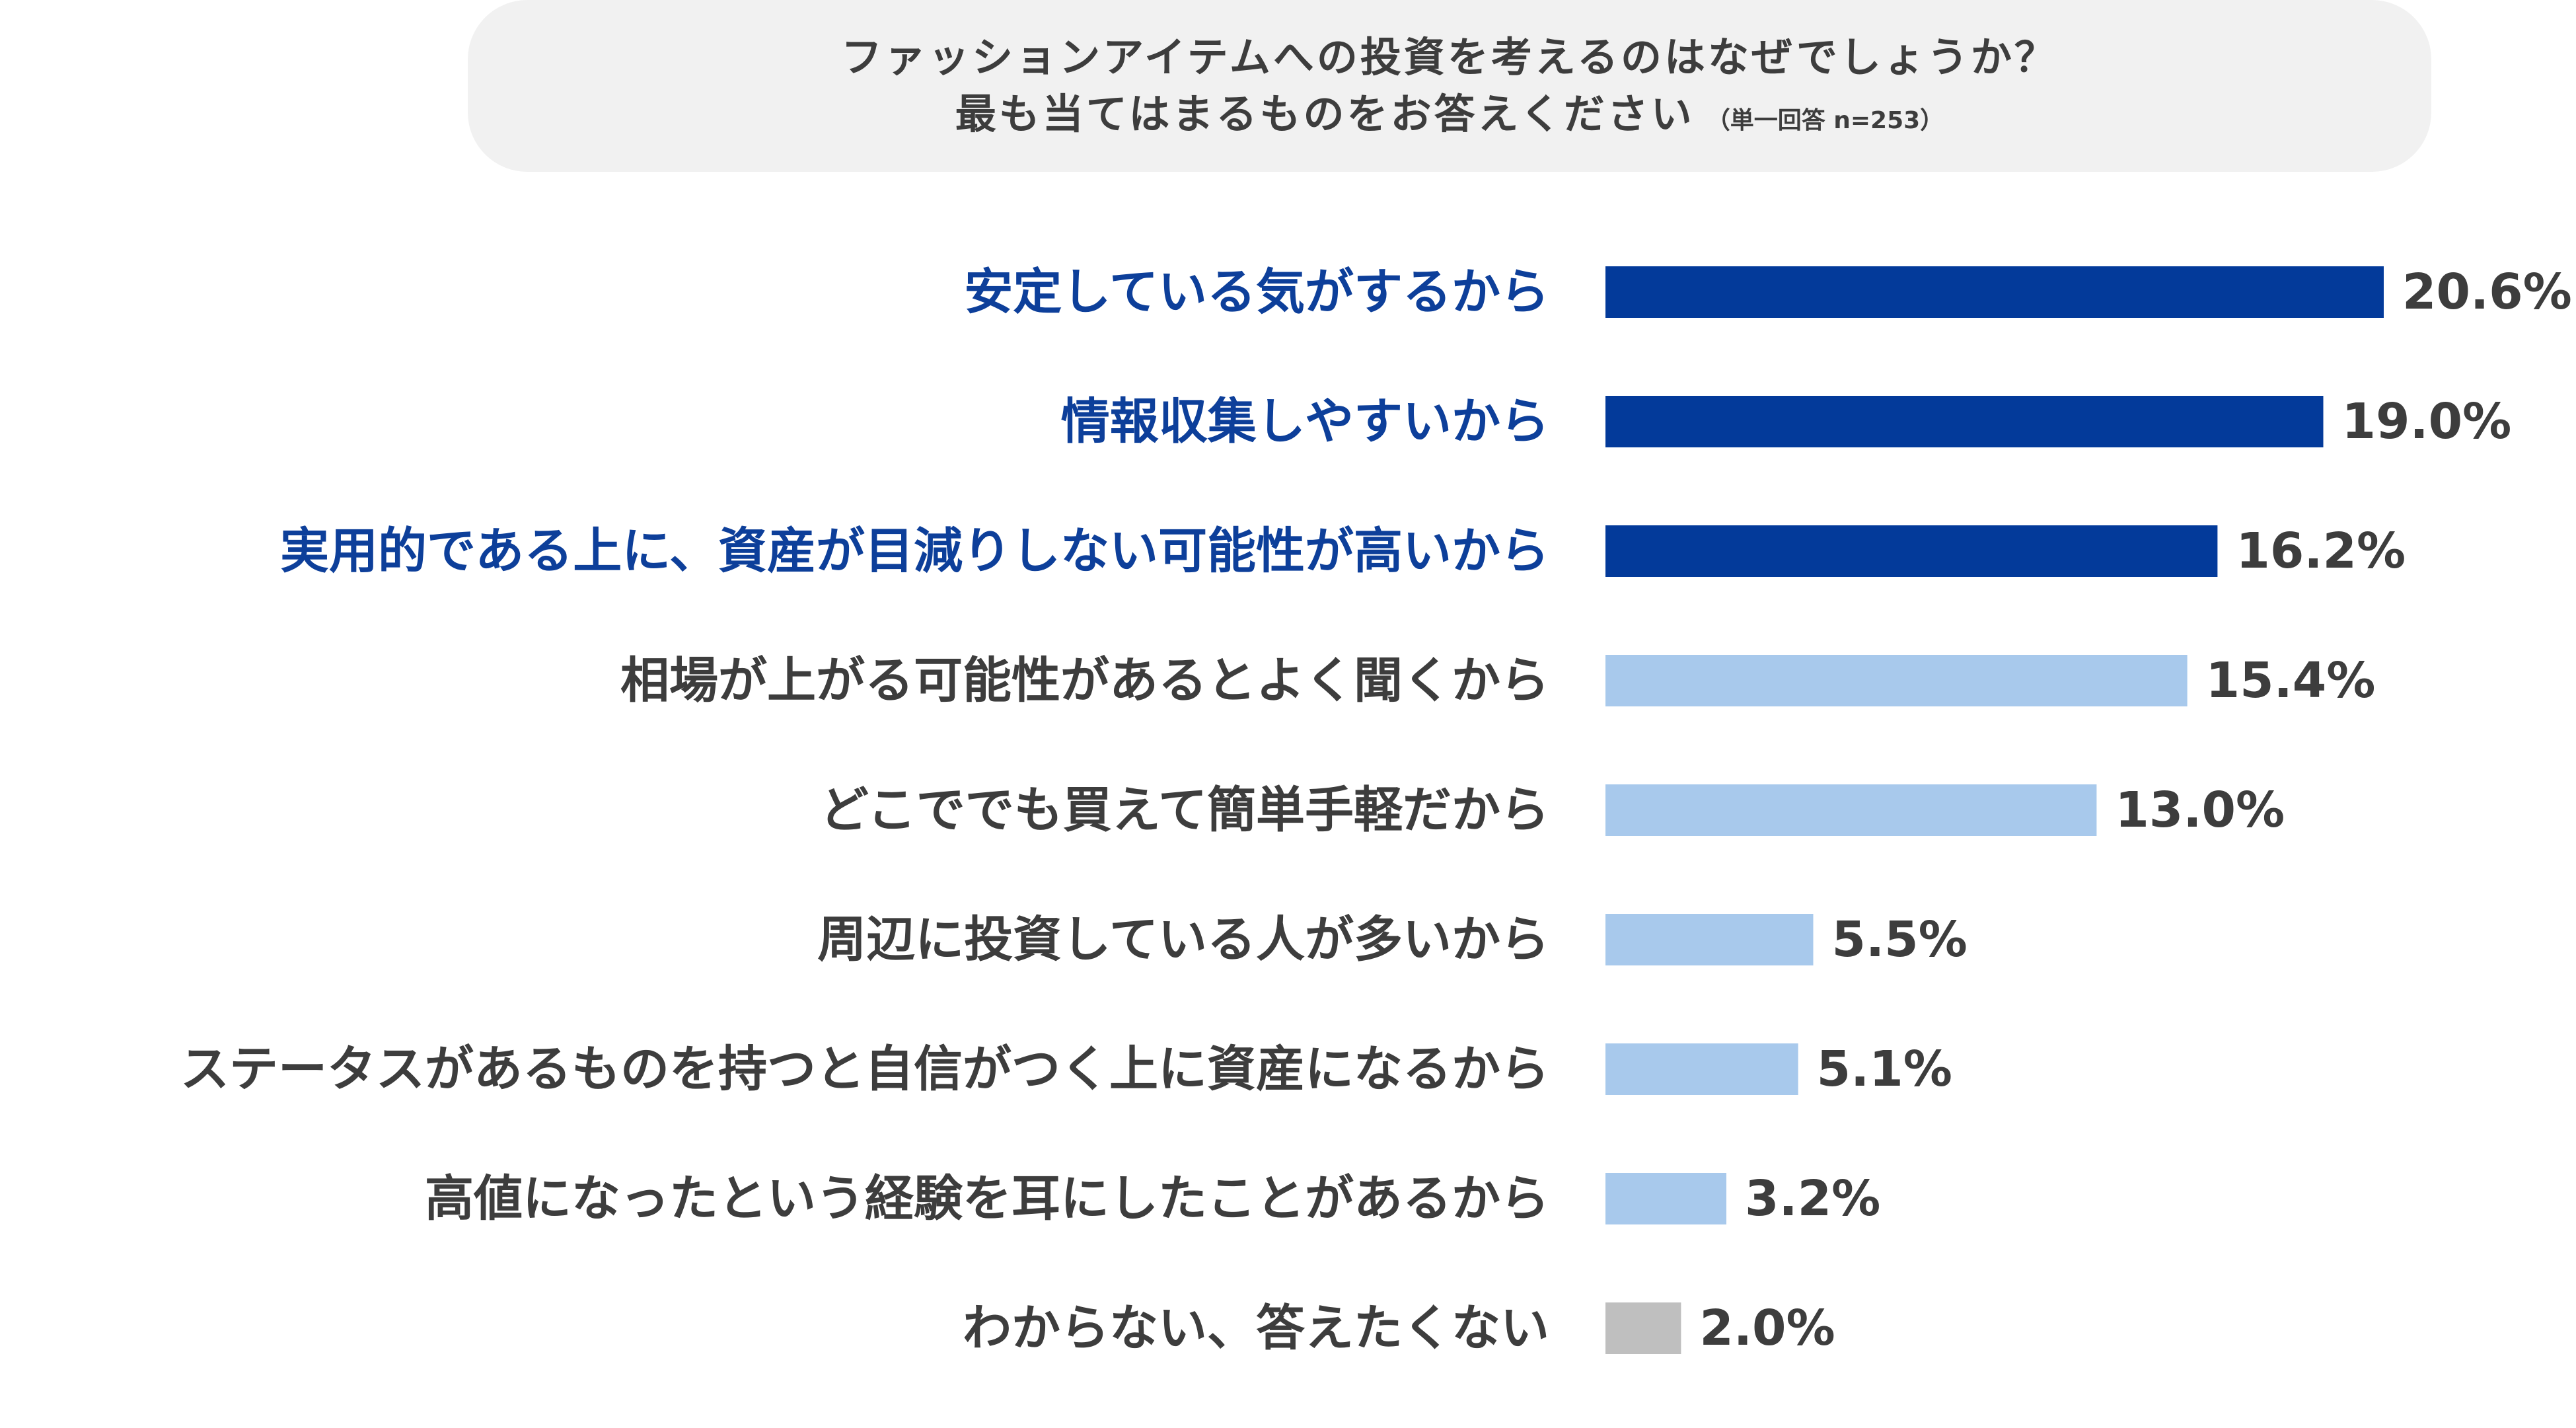 The width and height of the screenshot is (2576, 1428). I want to click on value-label-5: 13.0%, so click(2200, 810).